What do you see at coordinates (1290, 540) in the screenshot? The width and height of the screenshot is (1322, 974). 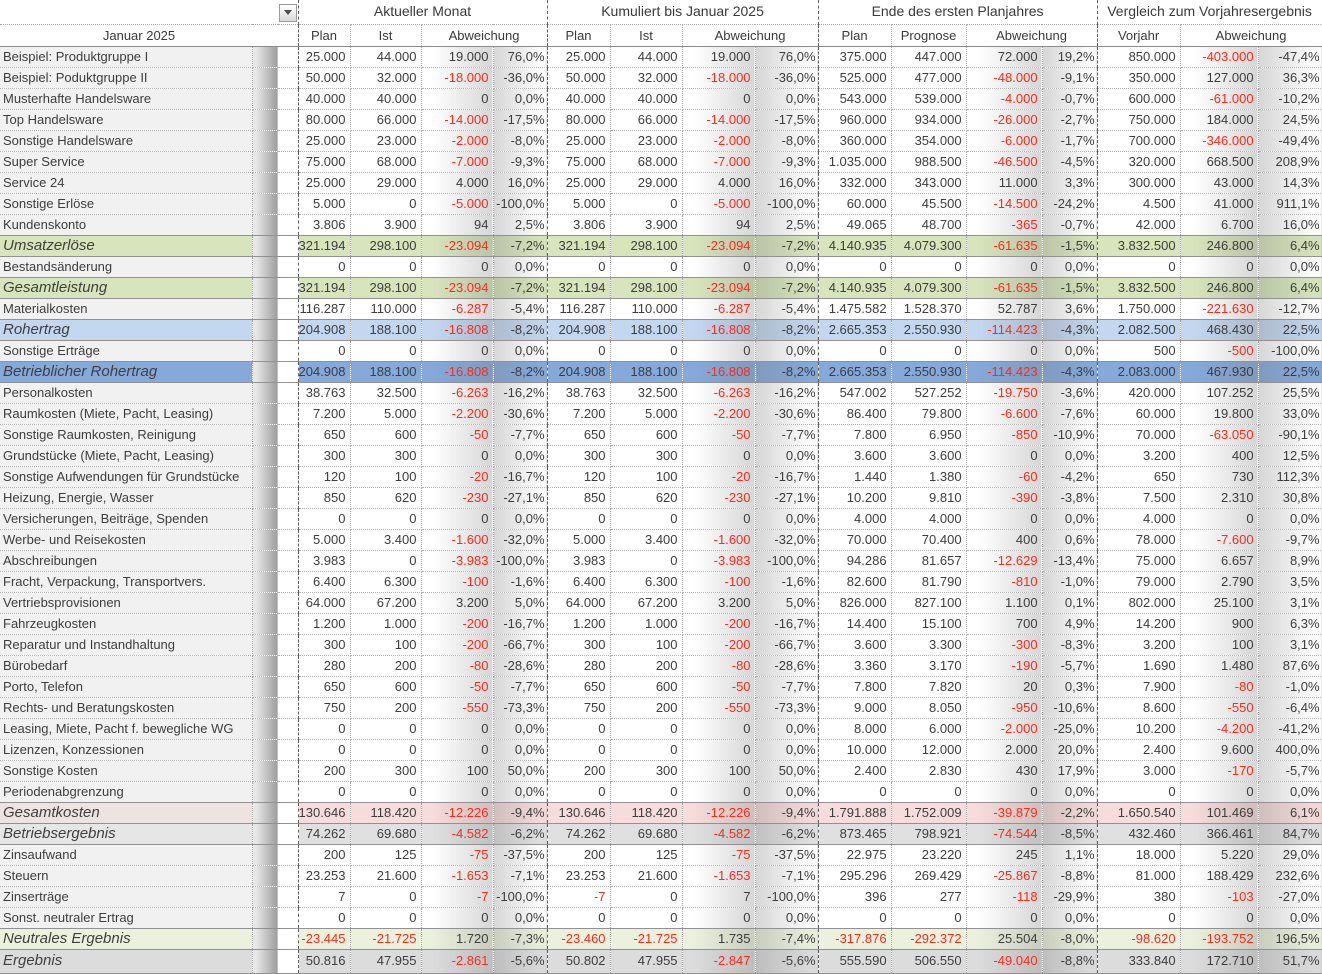 I see `value-cell: -9,7%` at bounding box center [1290, 540].